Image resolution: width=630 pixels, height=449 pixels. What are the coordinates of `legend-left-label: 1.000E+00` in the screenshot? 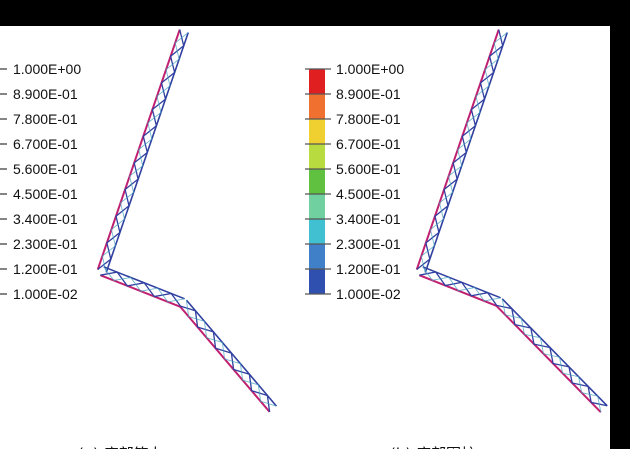 It's located at (47, 69).